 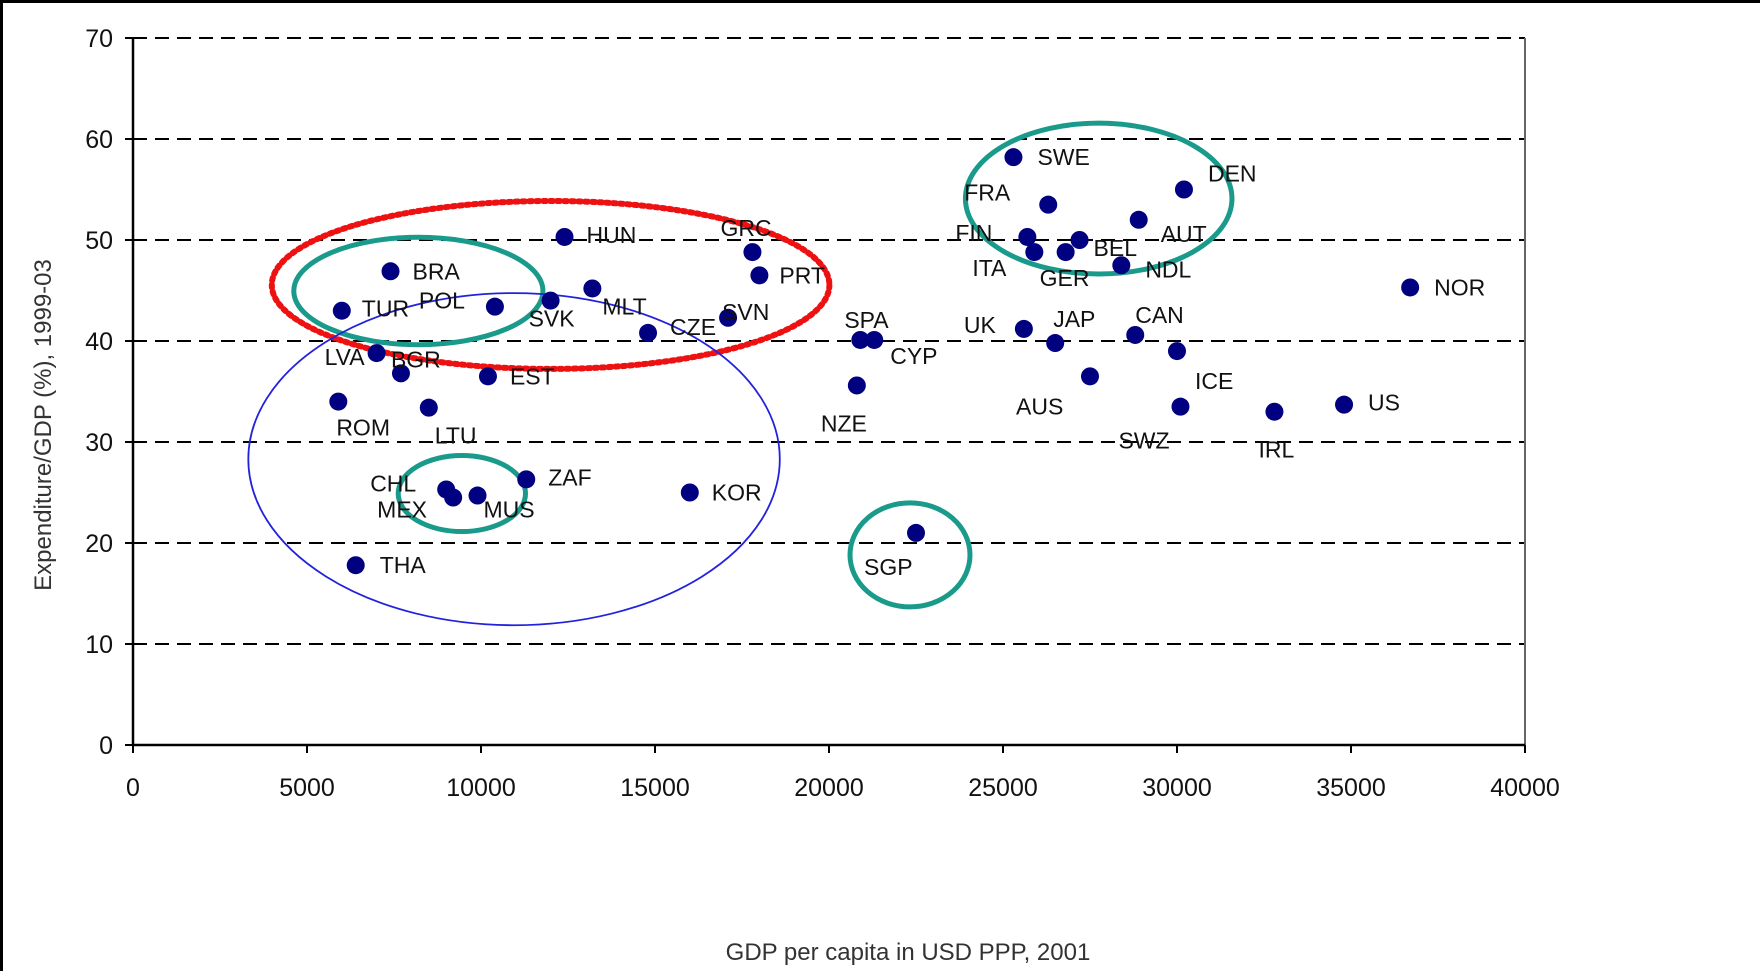 I want to click on annotation-ellipse-thin, so click(x=514, y=459).